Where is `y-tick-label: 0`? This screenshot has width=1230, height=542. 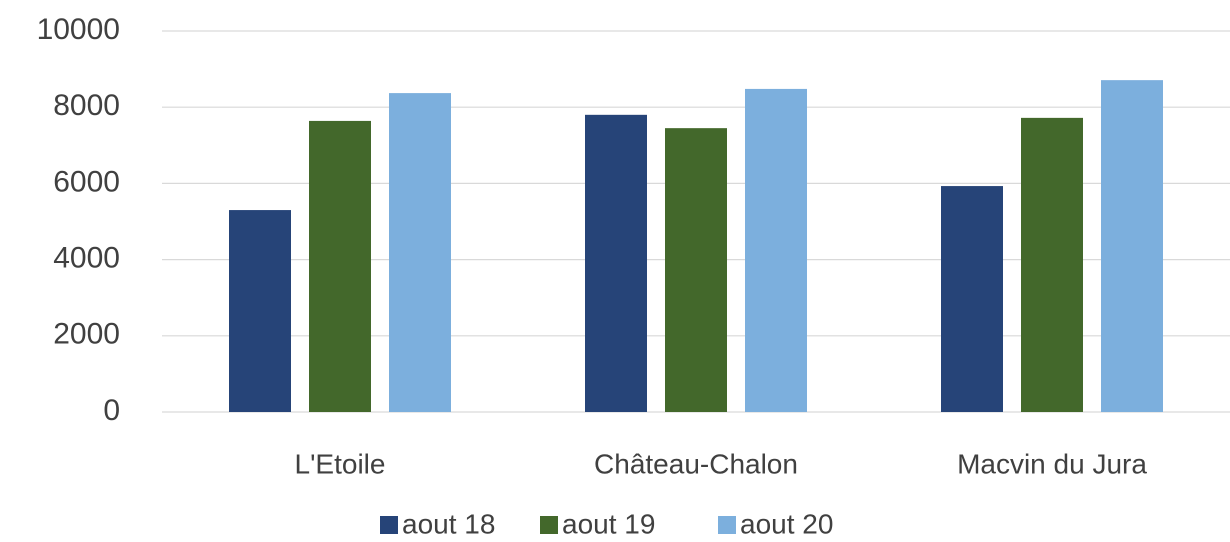 y-tick-label: 0 is located at coordinates (111, 410).